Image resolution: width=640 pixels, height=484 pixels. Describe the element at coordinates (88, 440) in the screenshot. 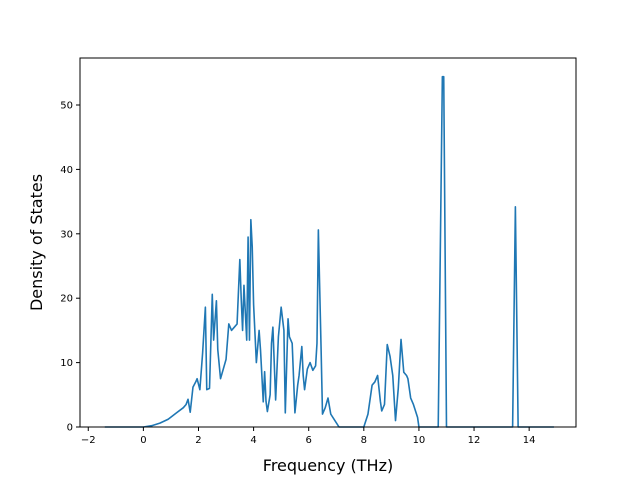

I see `x-tick-label: −2` at that location.